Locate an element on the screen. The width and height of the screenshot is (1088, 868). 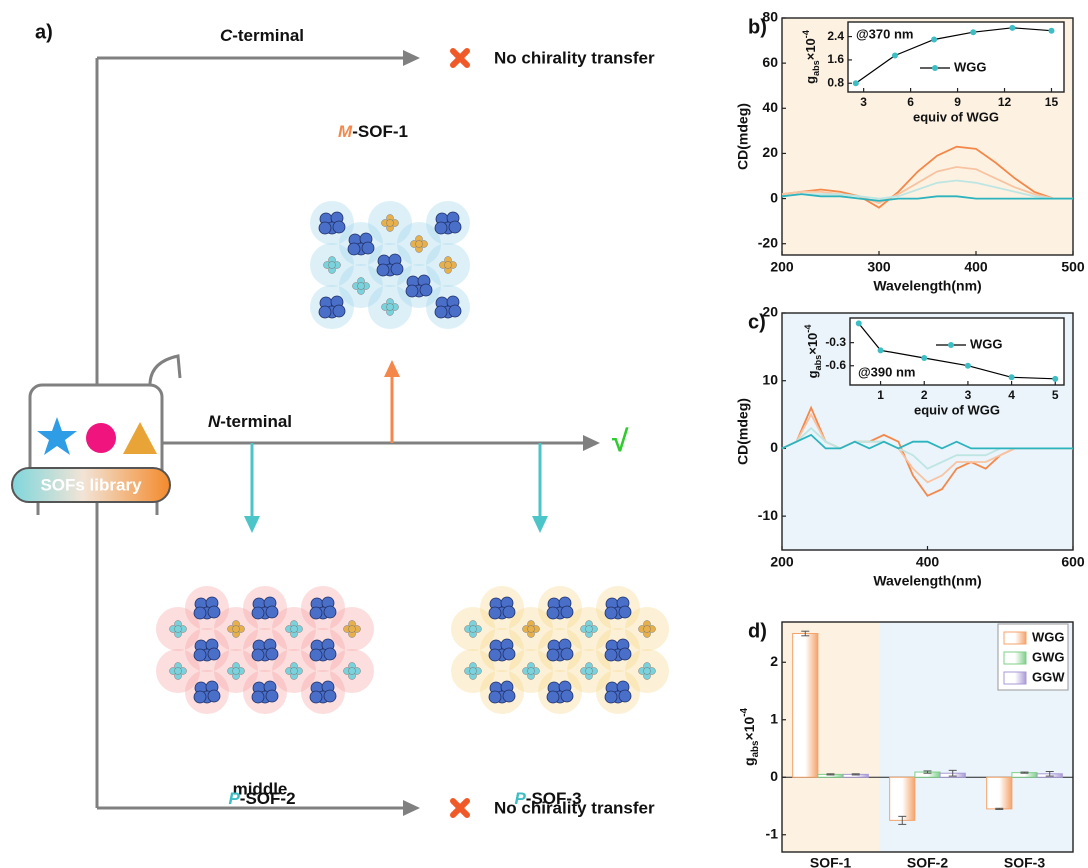
x-tick-label: 2 is located at coordinates (924, 395).